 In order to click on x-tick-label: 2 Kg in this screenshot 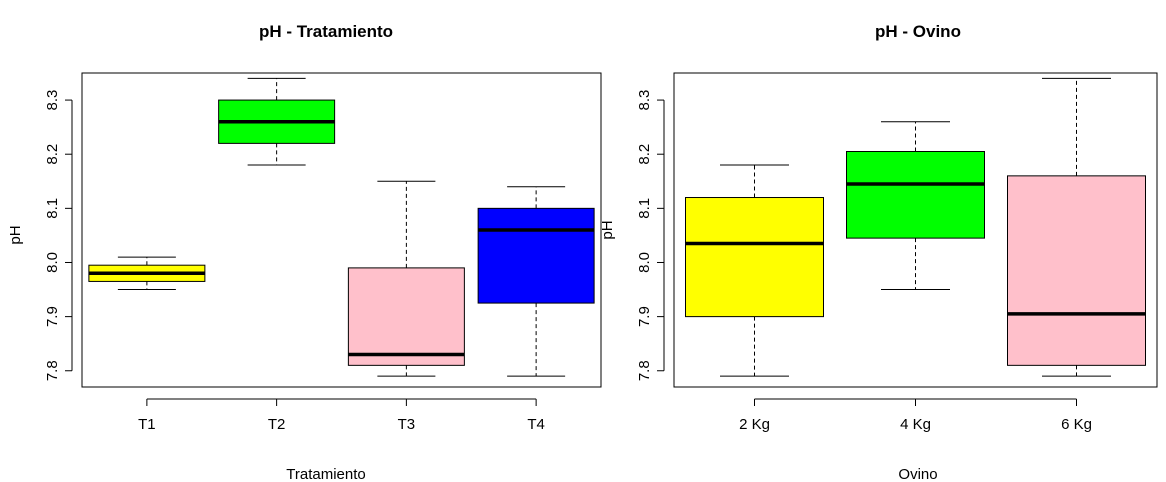, I will do `click(754, 424)`.